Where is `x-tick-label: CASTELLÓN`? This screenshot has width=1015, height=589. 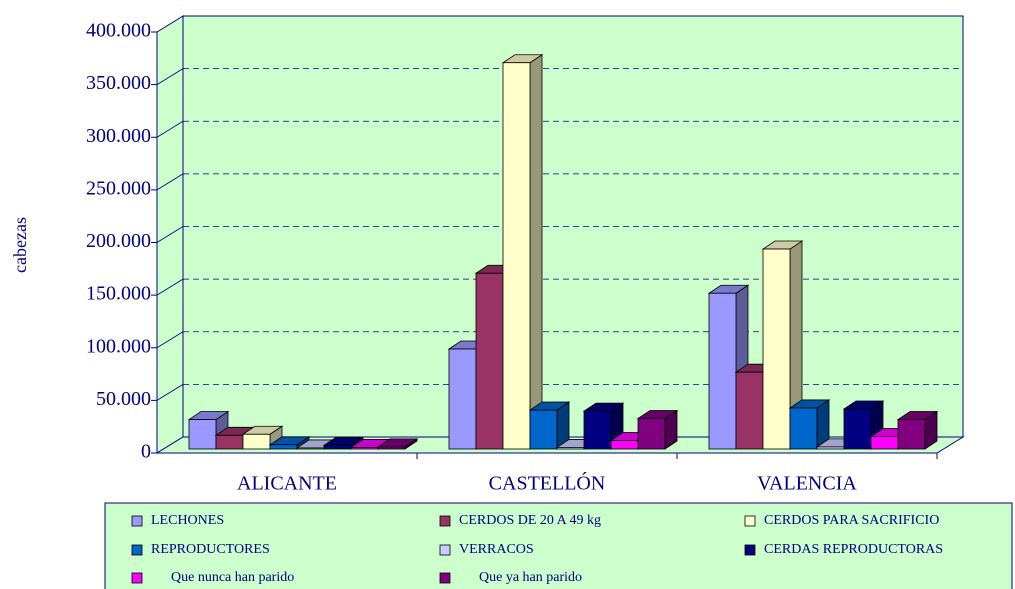
x-tick-label: CASTELLÓN is located at coordinates (547, 483).